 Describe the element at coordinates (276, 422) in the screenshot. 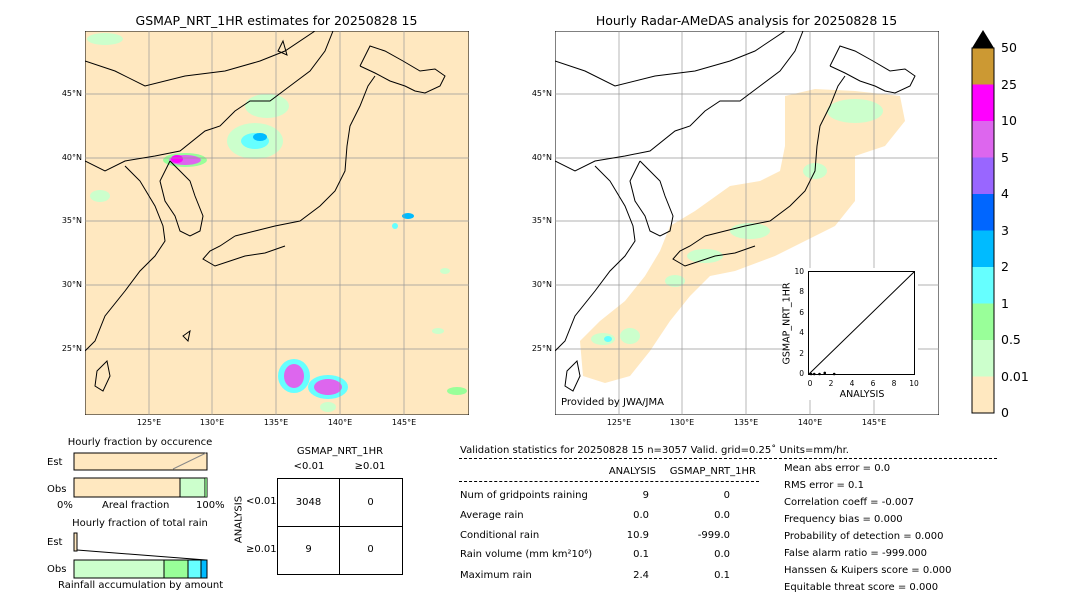

I see `left-lon-label: 135°E` at that location.